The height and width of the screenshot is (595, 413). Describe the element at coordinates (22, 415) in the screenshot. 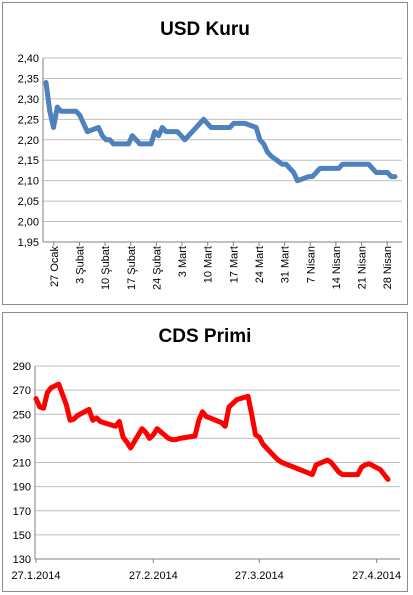

I see `cds-y-tick-label: 250` at that location.